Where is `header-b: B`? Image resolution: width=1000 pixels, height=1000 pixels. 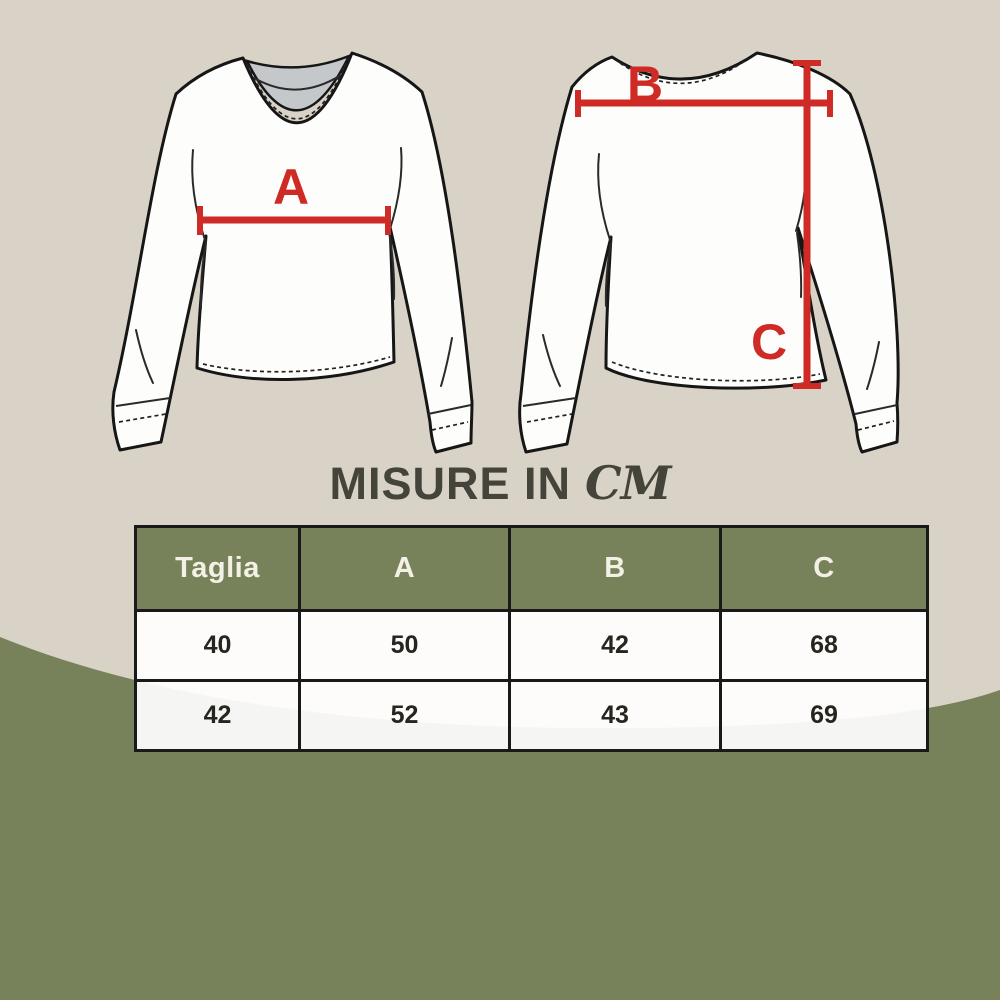 header-b: B is located at coordinates (615, 568).